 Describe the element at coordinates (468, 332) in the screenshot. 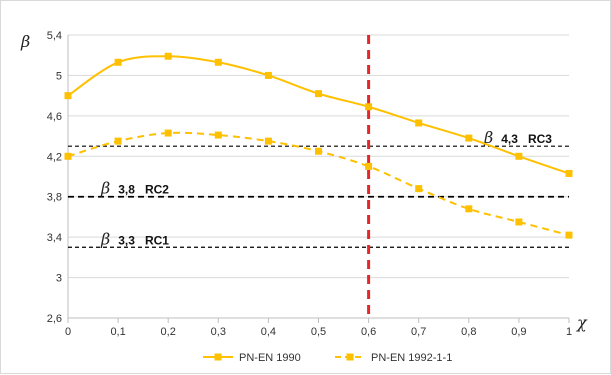

I see `x-tick-label: 0,8` at that location.